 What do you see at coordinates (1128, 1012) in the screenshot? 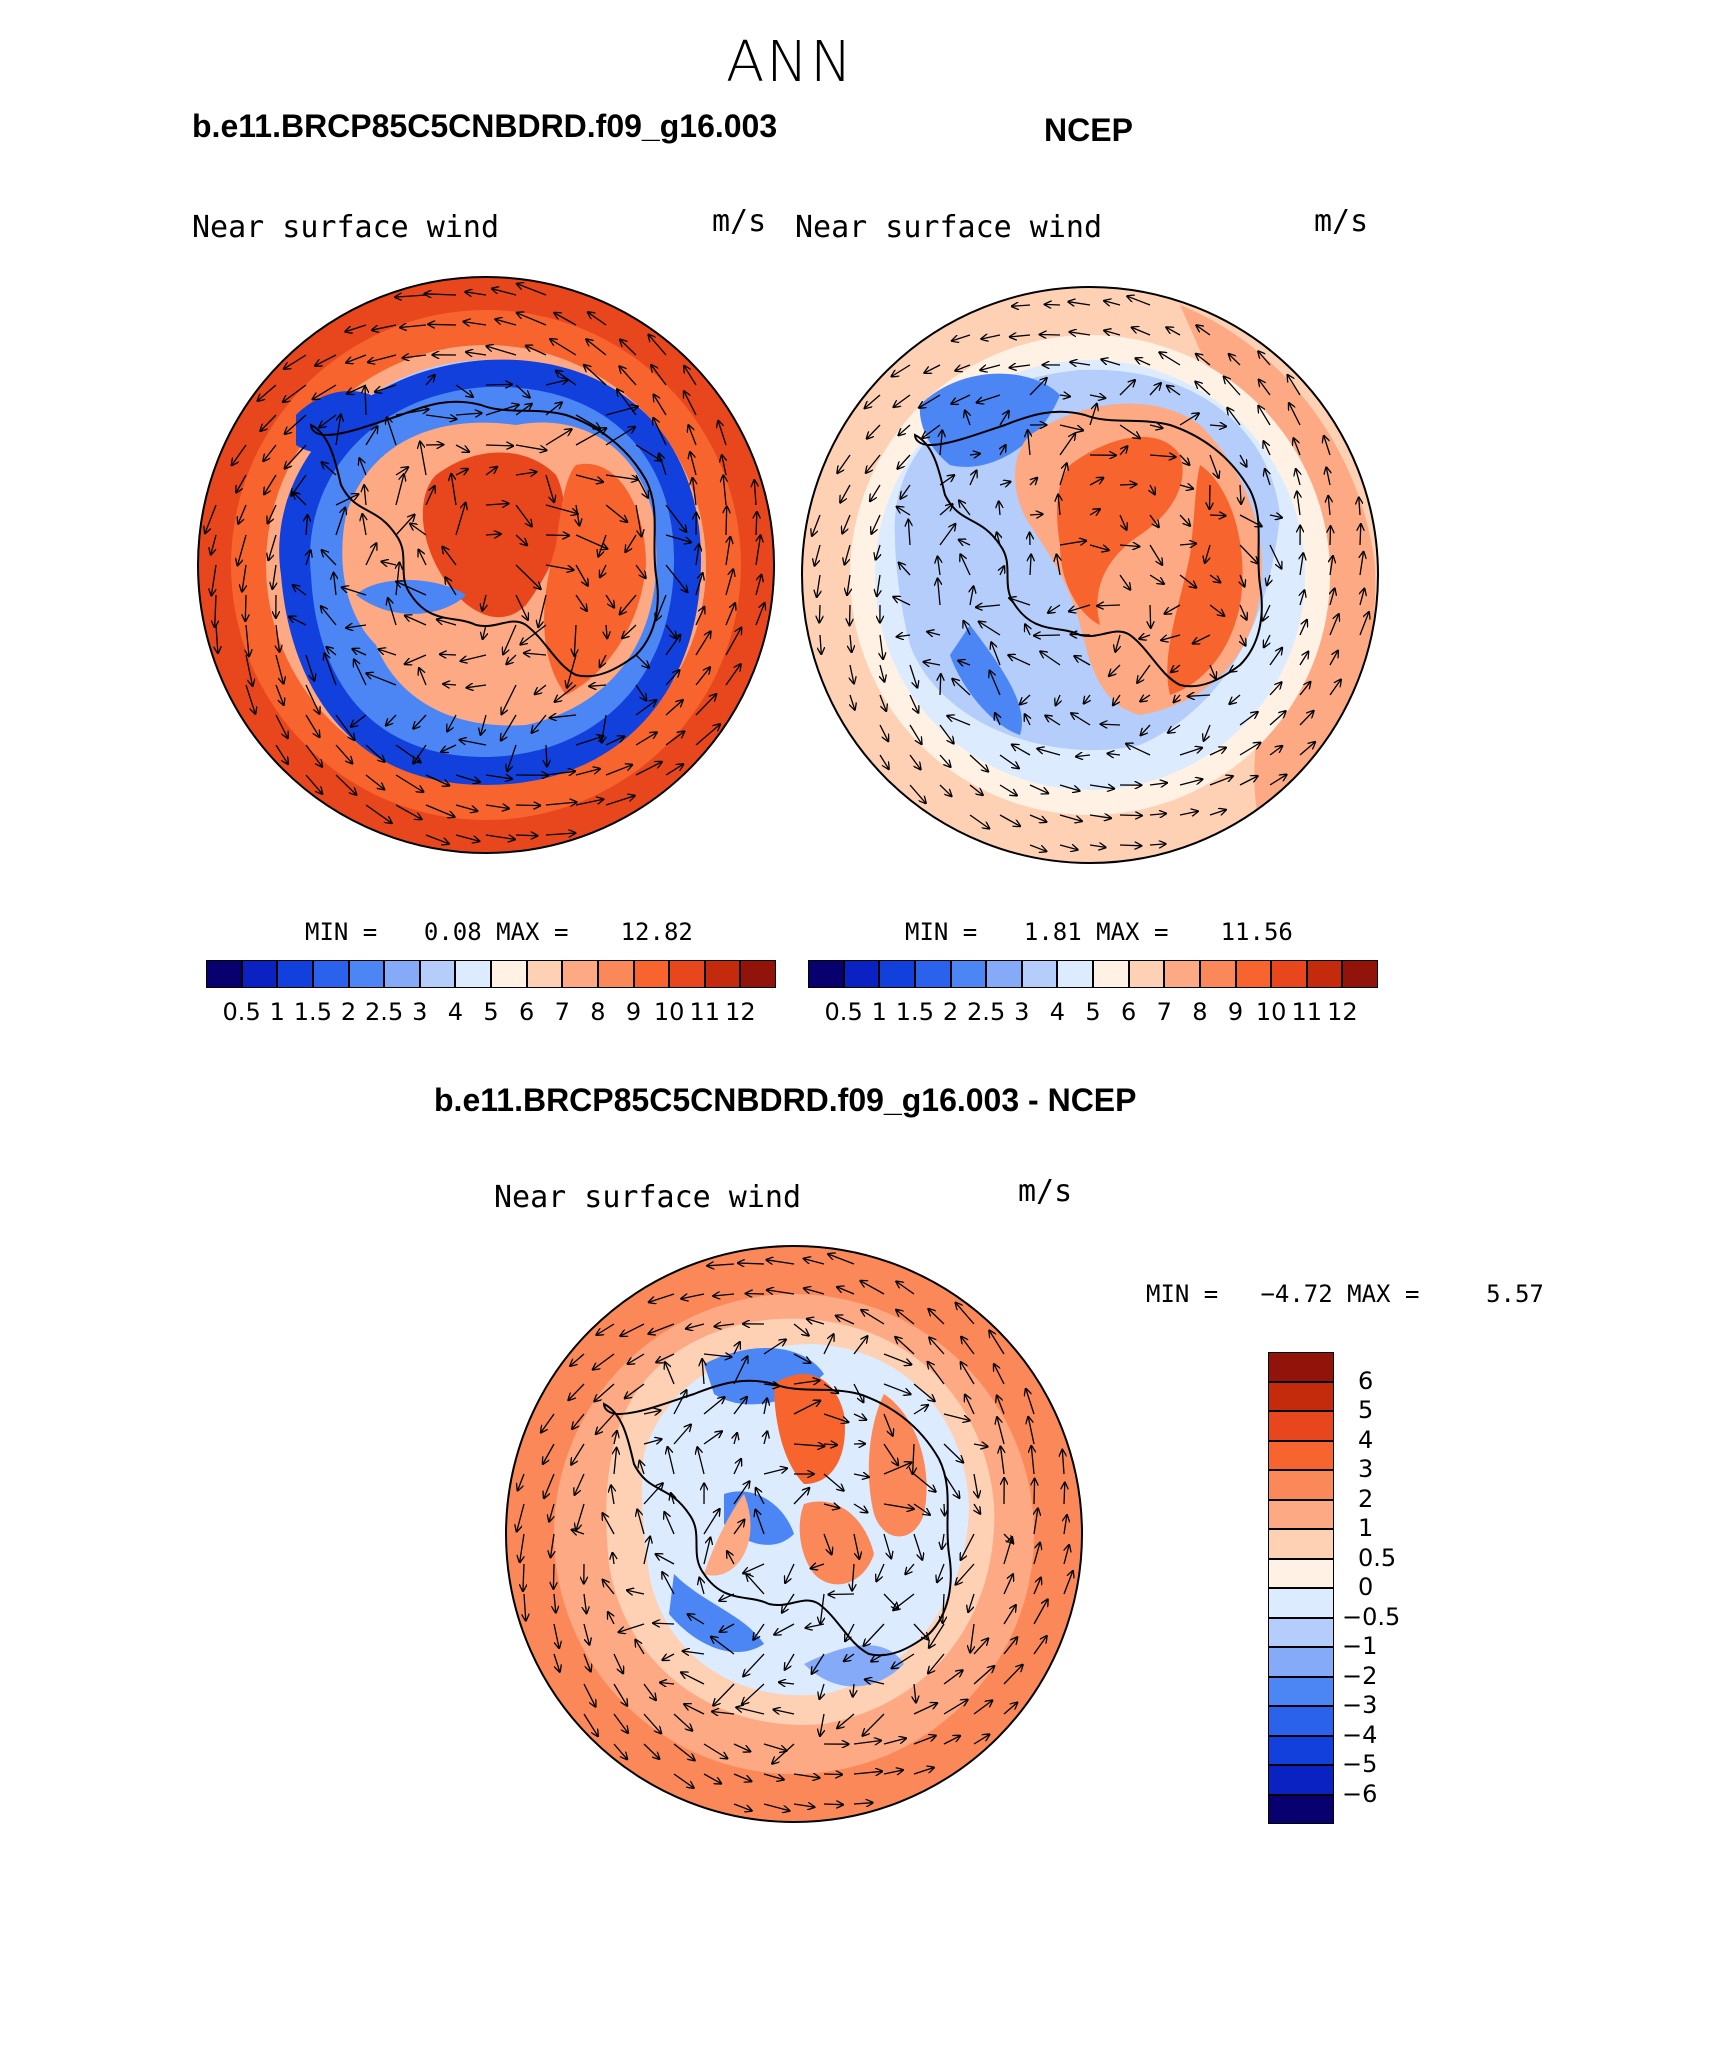
I see `obs-colorbar-tick-label: 6` at bounding box center [1128, 1012].